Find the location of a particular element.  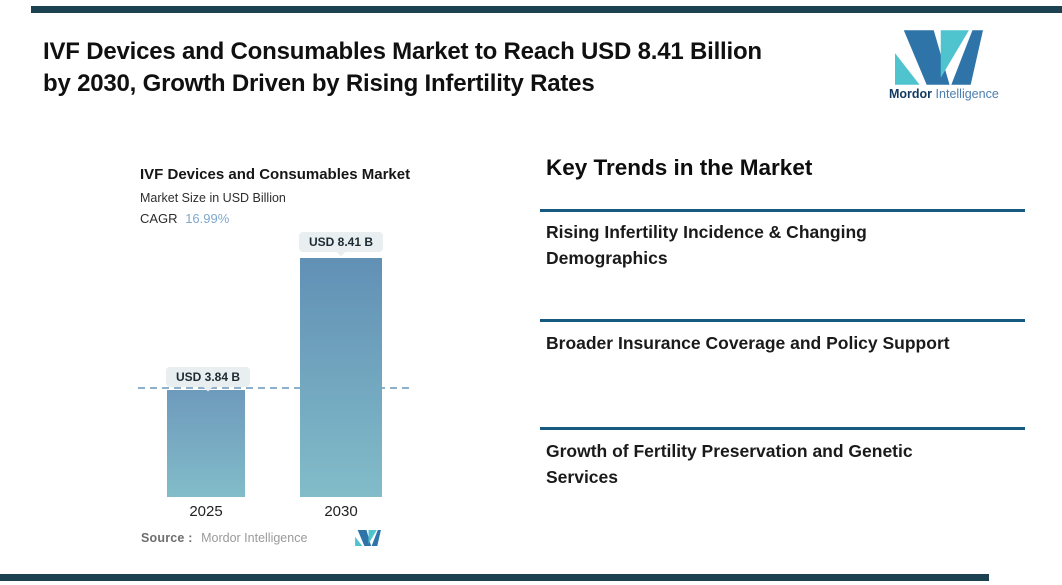

cagr-label: CAGR is located at coordinates (159, 218).